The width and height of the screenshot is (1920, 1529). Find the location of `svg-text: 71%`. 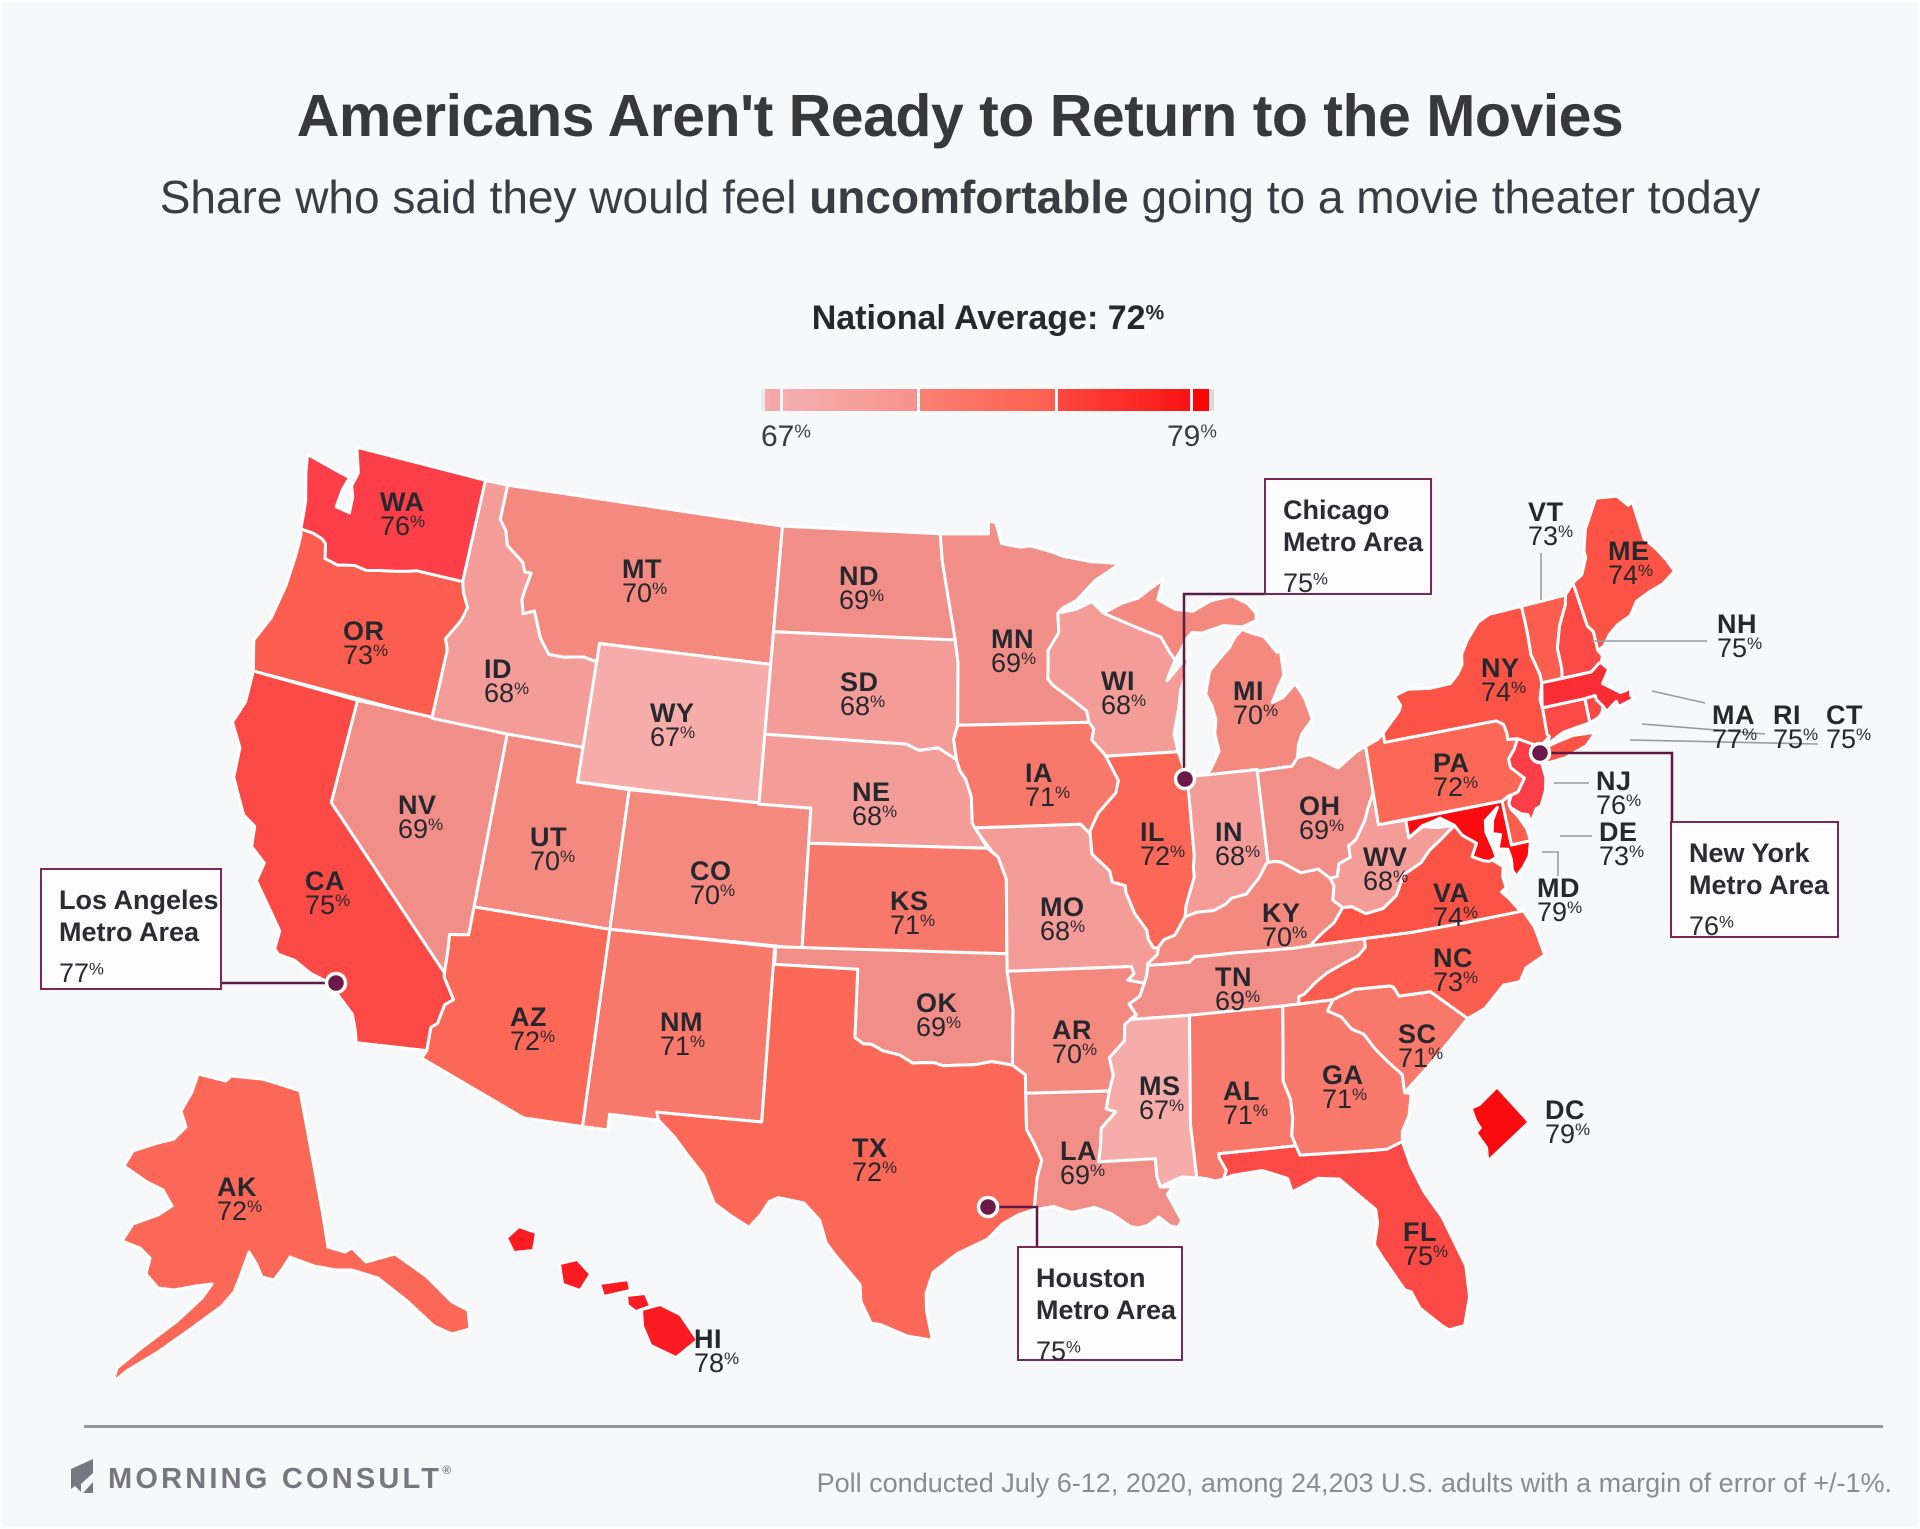

svg-text: 71% is located at coordinates (1420, 1058).